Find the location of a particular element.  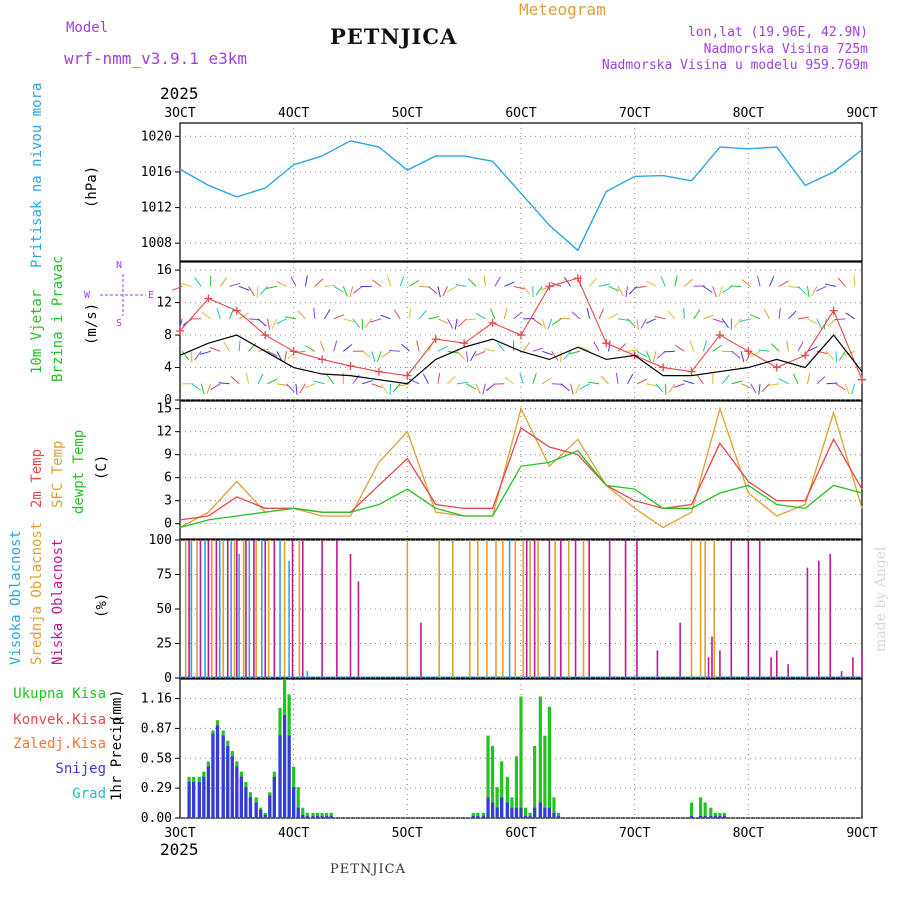

y-tick-label: 12 is located at coordinates (164, 432).